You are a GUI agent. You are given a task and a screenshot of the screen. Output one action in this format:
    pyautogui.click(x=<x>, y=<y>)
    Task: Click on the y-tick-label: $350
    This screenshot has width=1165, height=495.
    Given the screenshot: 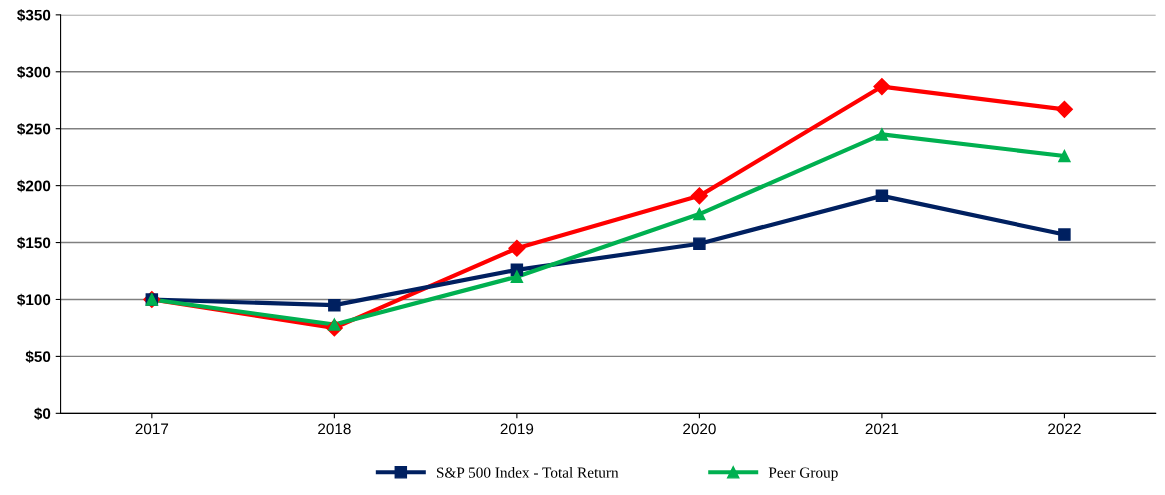 What is the action you would take?
    pyautogui.click(x=34, y=15)
    